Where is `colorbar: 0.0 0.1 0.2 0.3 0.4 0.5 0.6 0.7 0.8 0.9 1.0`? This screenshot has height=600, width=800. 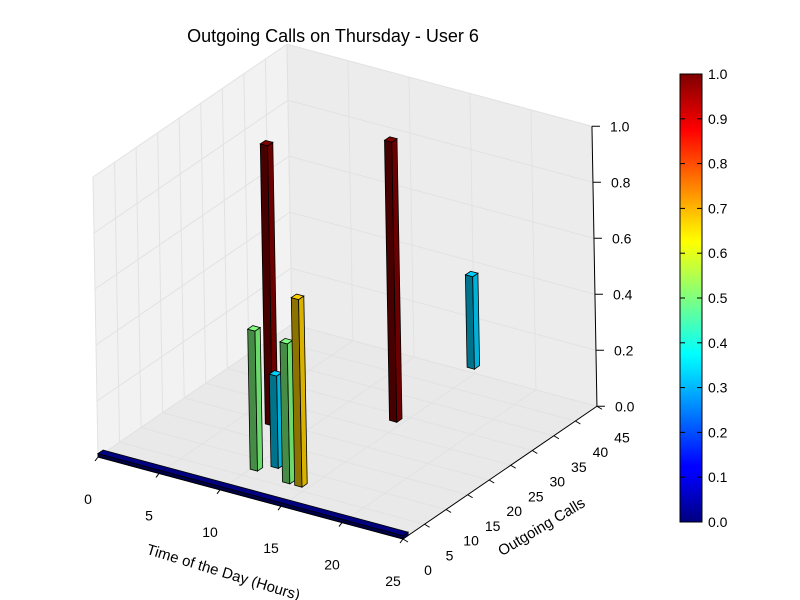
colorbar: 0.0 0.1 0.2 0.3 0.4 0.5 0.6 0.7 0.8 0.9 1.0 is located at coordinates (703, 298).